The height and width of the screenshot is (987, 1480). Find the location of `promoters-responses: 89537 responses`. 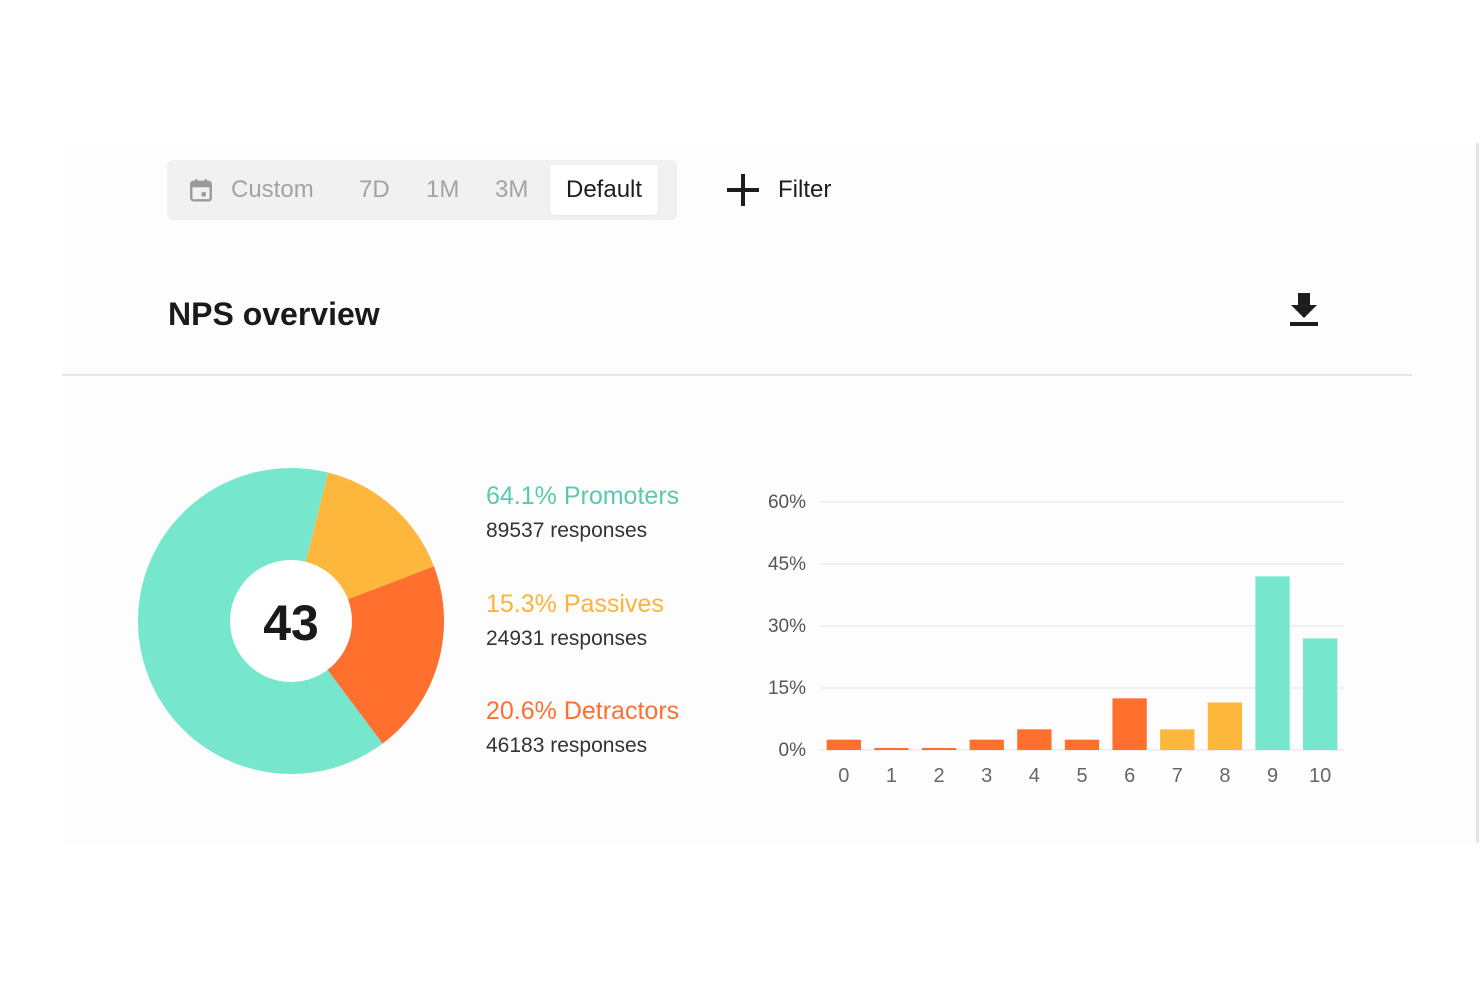

promoters-responses: 89537 responses is located at coordinates (567, 530).